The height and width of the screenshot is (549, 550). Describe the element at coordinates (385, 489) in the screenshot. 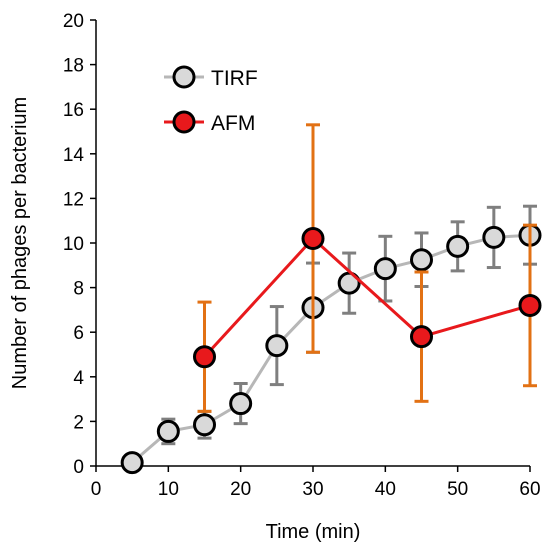

I see `x-tick-label: 40` at that location.